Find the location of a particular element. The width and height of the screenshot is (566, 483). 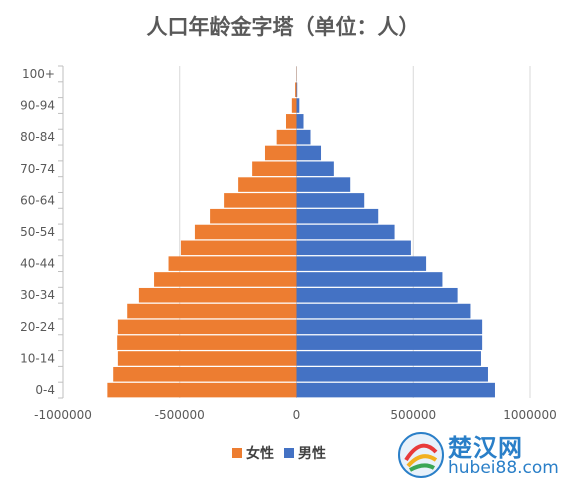

y-tick-label: 20-24 is located at coordinates (37, 327).